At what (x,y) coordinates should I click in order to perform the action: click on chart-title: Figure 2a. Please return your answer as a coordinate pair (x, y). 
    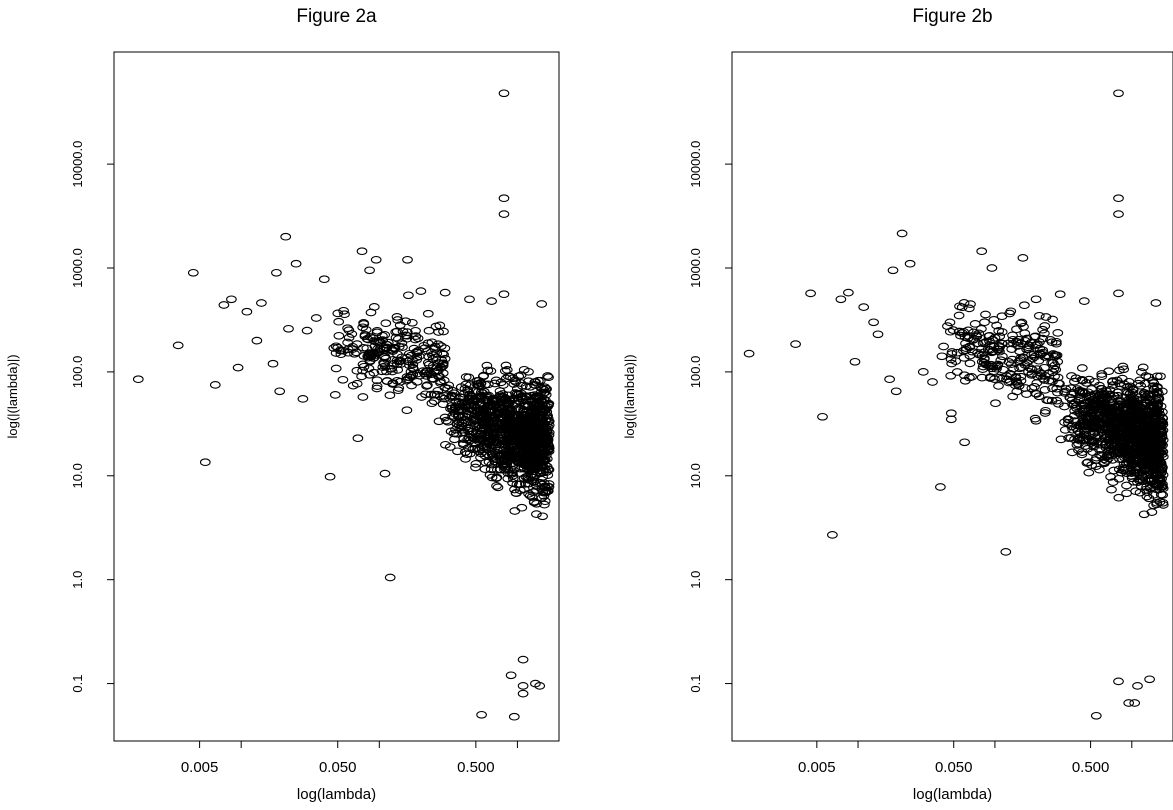
    Looking at the image, I should click on (336, 16).